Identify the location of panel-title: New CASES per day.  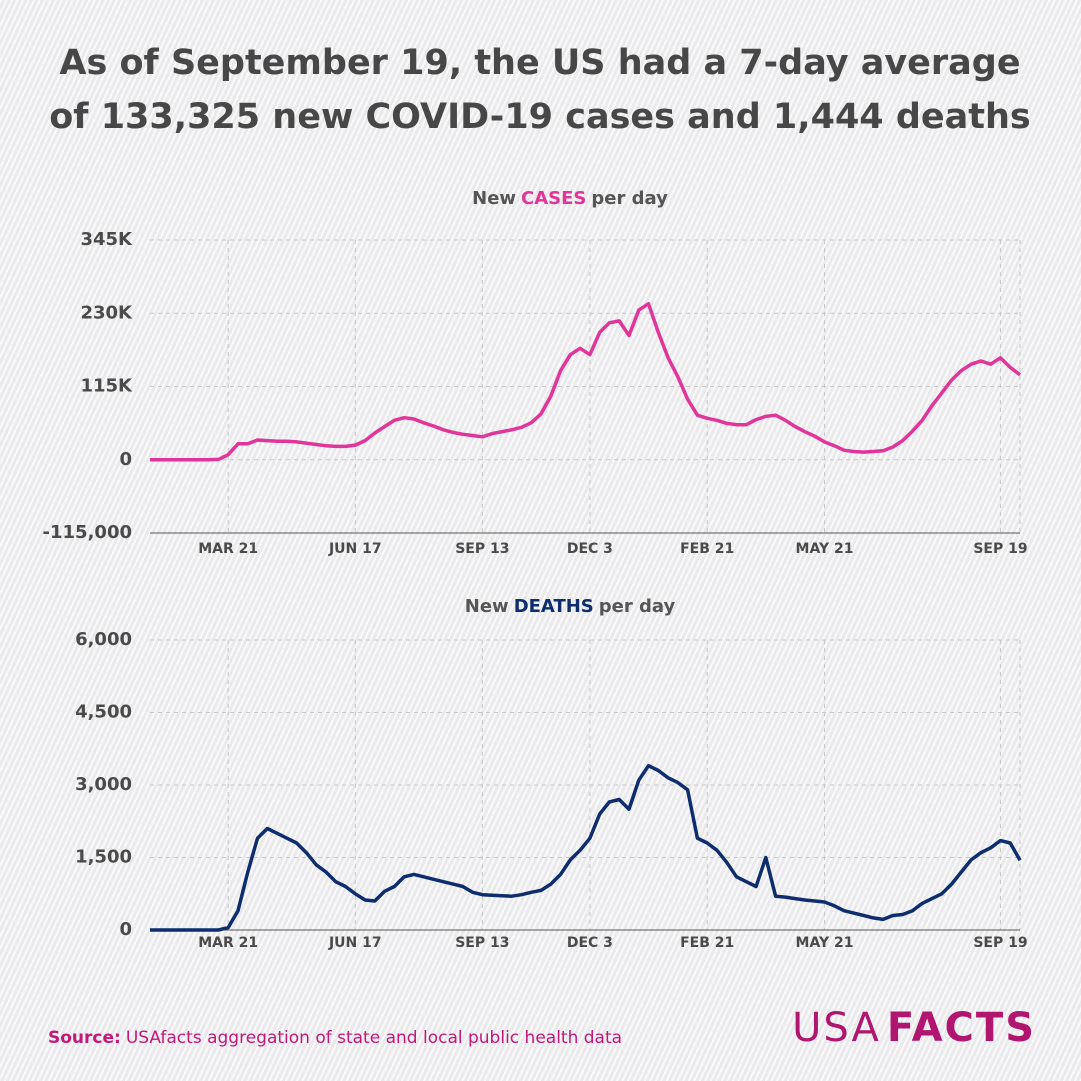
(570, 198).